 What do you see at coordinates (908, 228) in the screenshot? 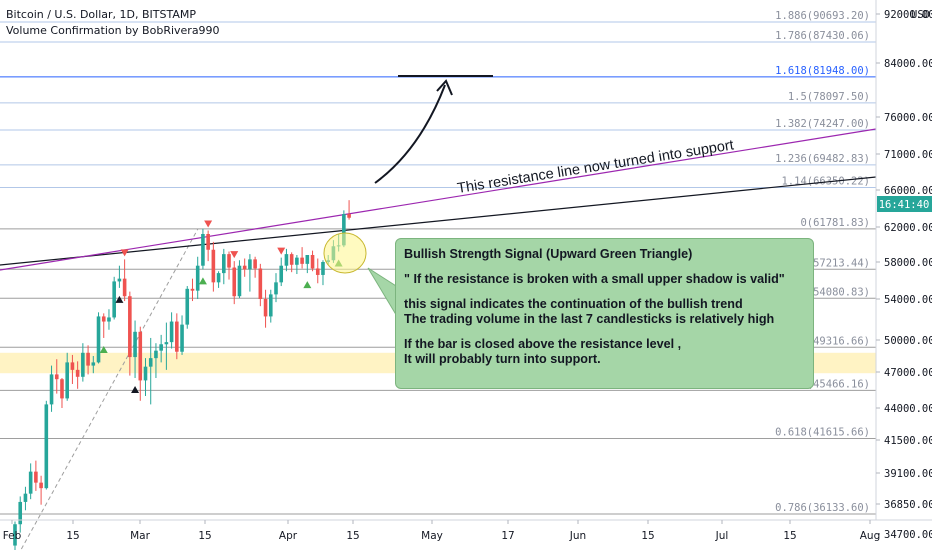
I see `price-tick-label: 62000.00` at bounding box center [908, 228].